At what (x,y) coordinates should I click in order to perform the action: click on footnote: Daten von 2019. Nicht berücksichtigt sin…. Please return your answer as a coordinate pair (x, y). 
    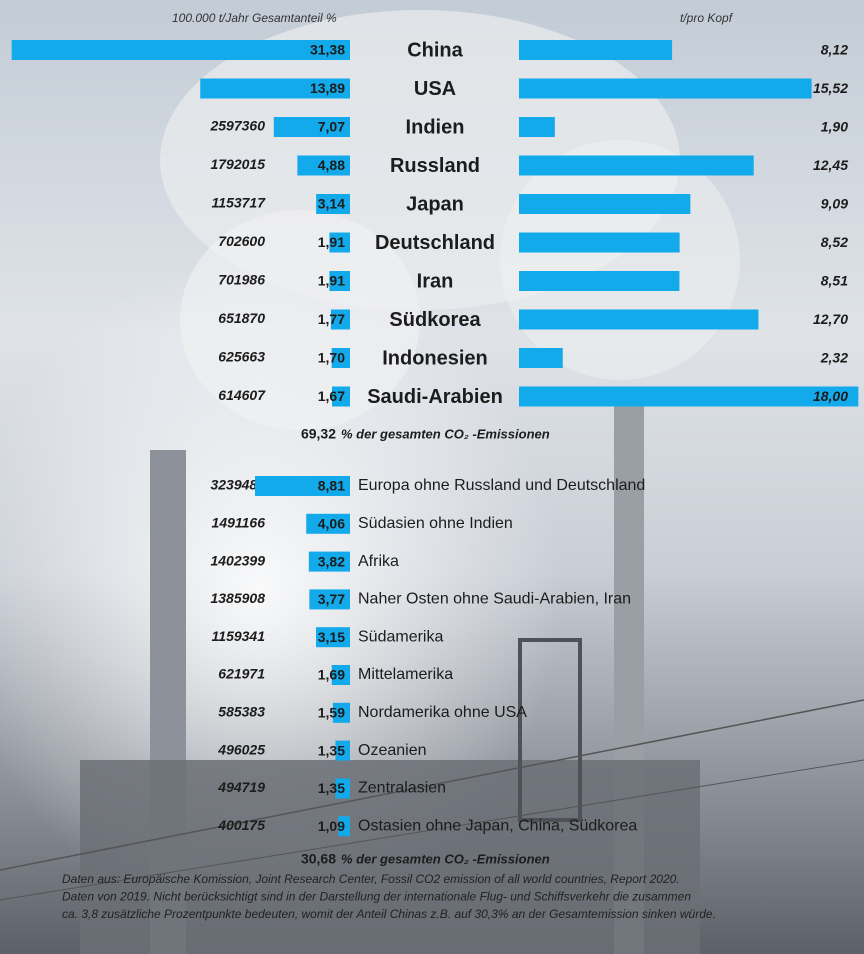
    Looking at the image, I should click on (376, 897).